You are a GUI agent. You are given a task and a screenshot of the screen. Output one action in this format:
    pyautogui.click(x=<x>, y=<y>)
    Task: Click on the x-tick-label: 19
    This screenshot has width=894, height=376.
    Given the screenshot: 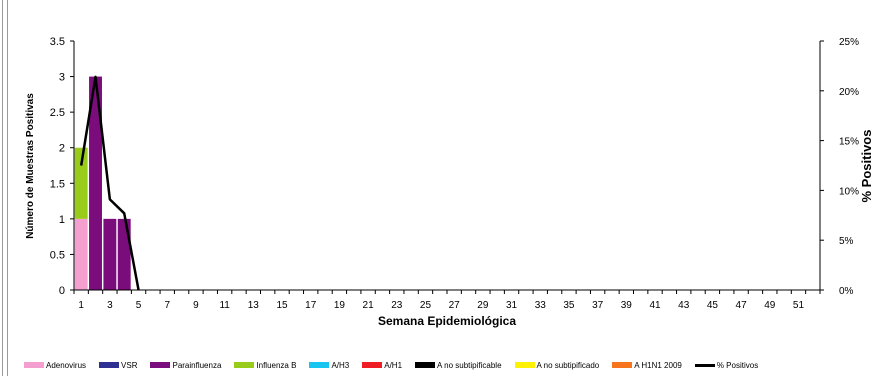 What is the action you would take?
    pyautogui.click(x=340, y=305)
    